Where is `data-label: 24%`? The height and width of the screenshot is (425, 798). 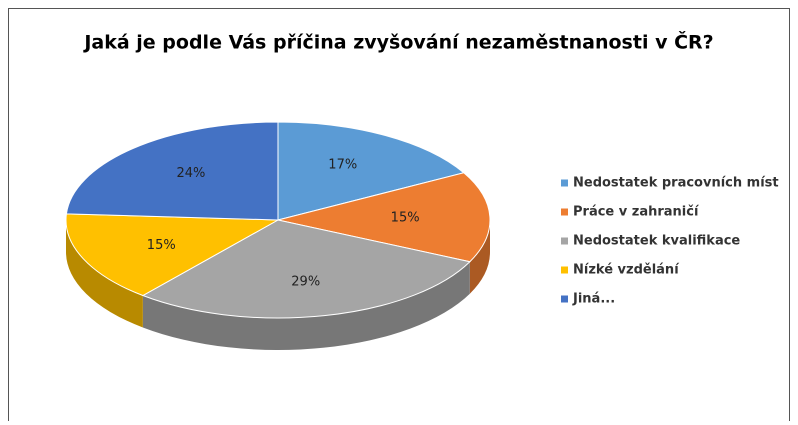
data-label: 24% is located at coordinates (190, 173).